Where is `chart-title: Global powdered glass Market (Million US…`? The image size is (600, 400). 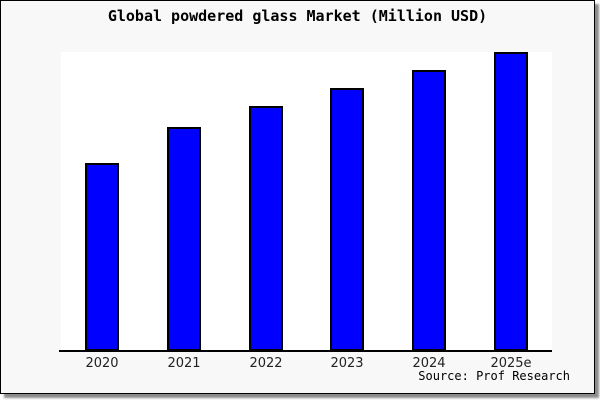
chart-title: Global powdered glass Market (Million US… is located at coordinates (297, 16).